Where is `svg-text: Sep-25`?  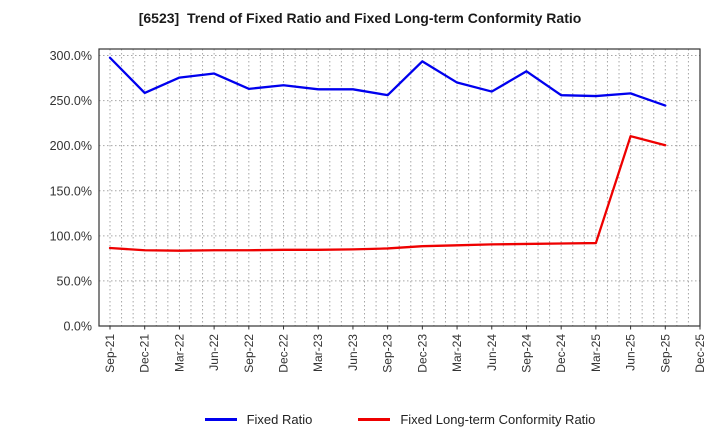
svg-text: Sep-25 is located at coordinates (665, 353).